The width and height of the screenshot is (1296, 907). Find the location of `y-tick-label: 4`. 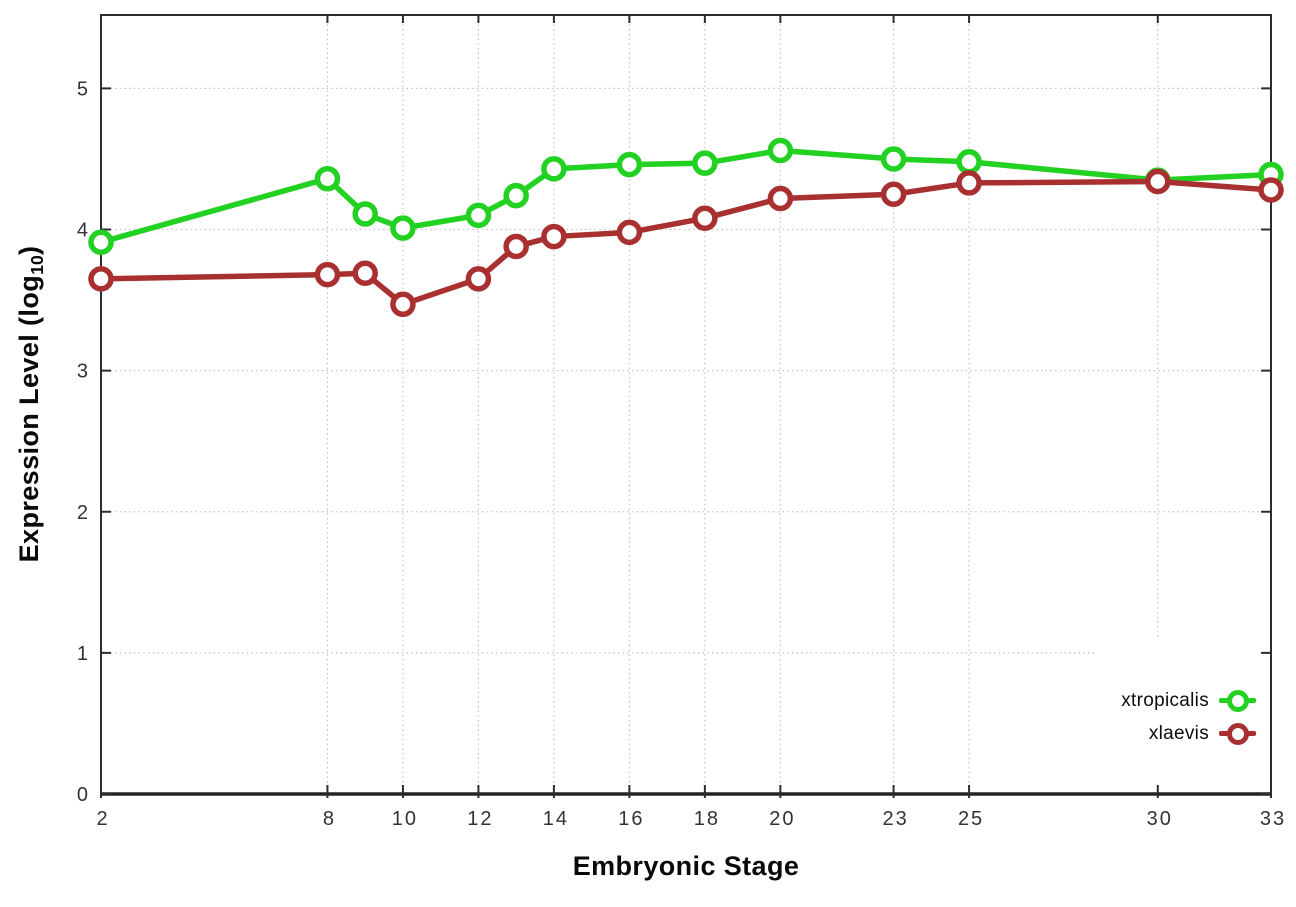

y-tick-label: 4 is located at coordinates (82, 231).